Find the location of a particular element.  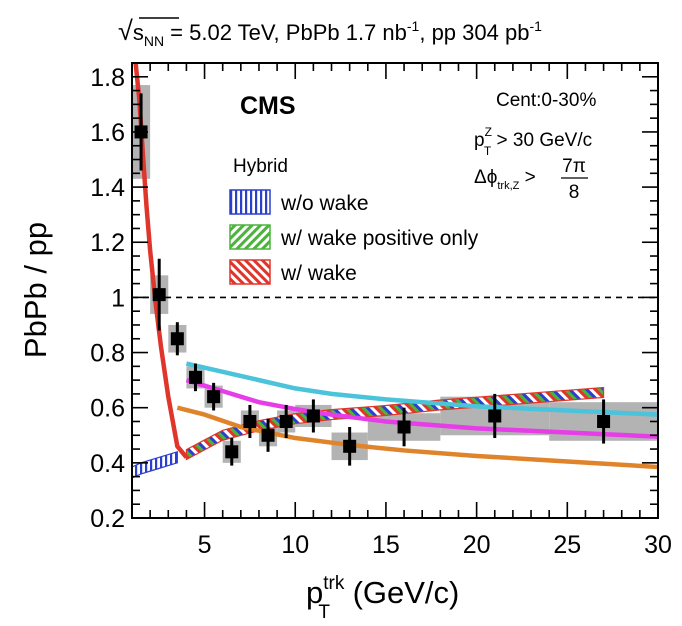

title-sup1: -1 is located at coordinates (413, 26).